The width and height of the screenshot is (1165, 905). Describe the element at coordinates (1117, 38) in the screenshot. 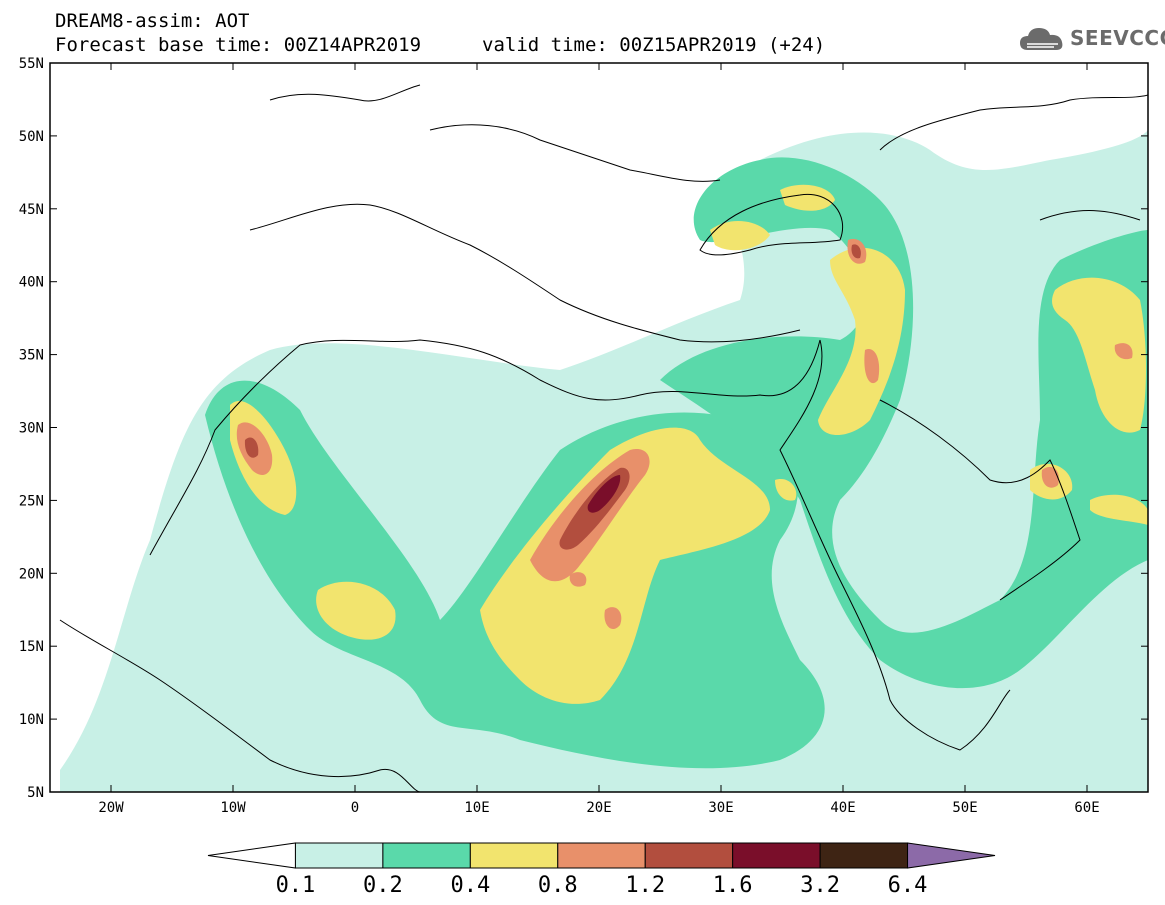

I see `logo-text: SEEVCCC` at that location.